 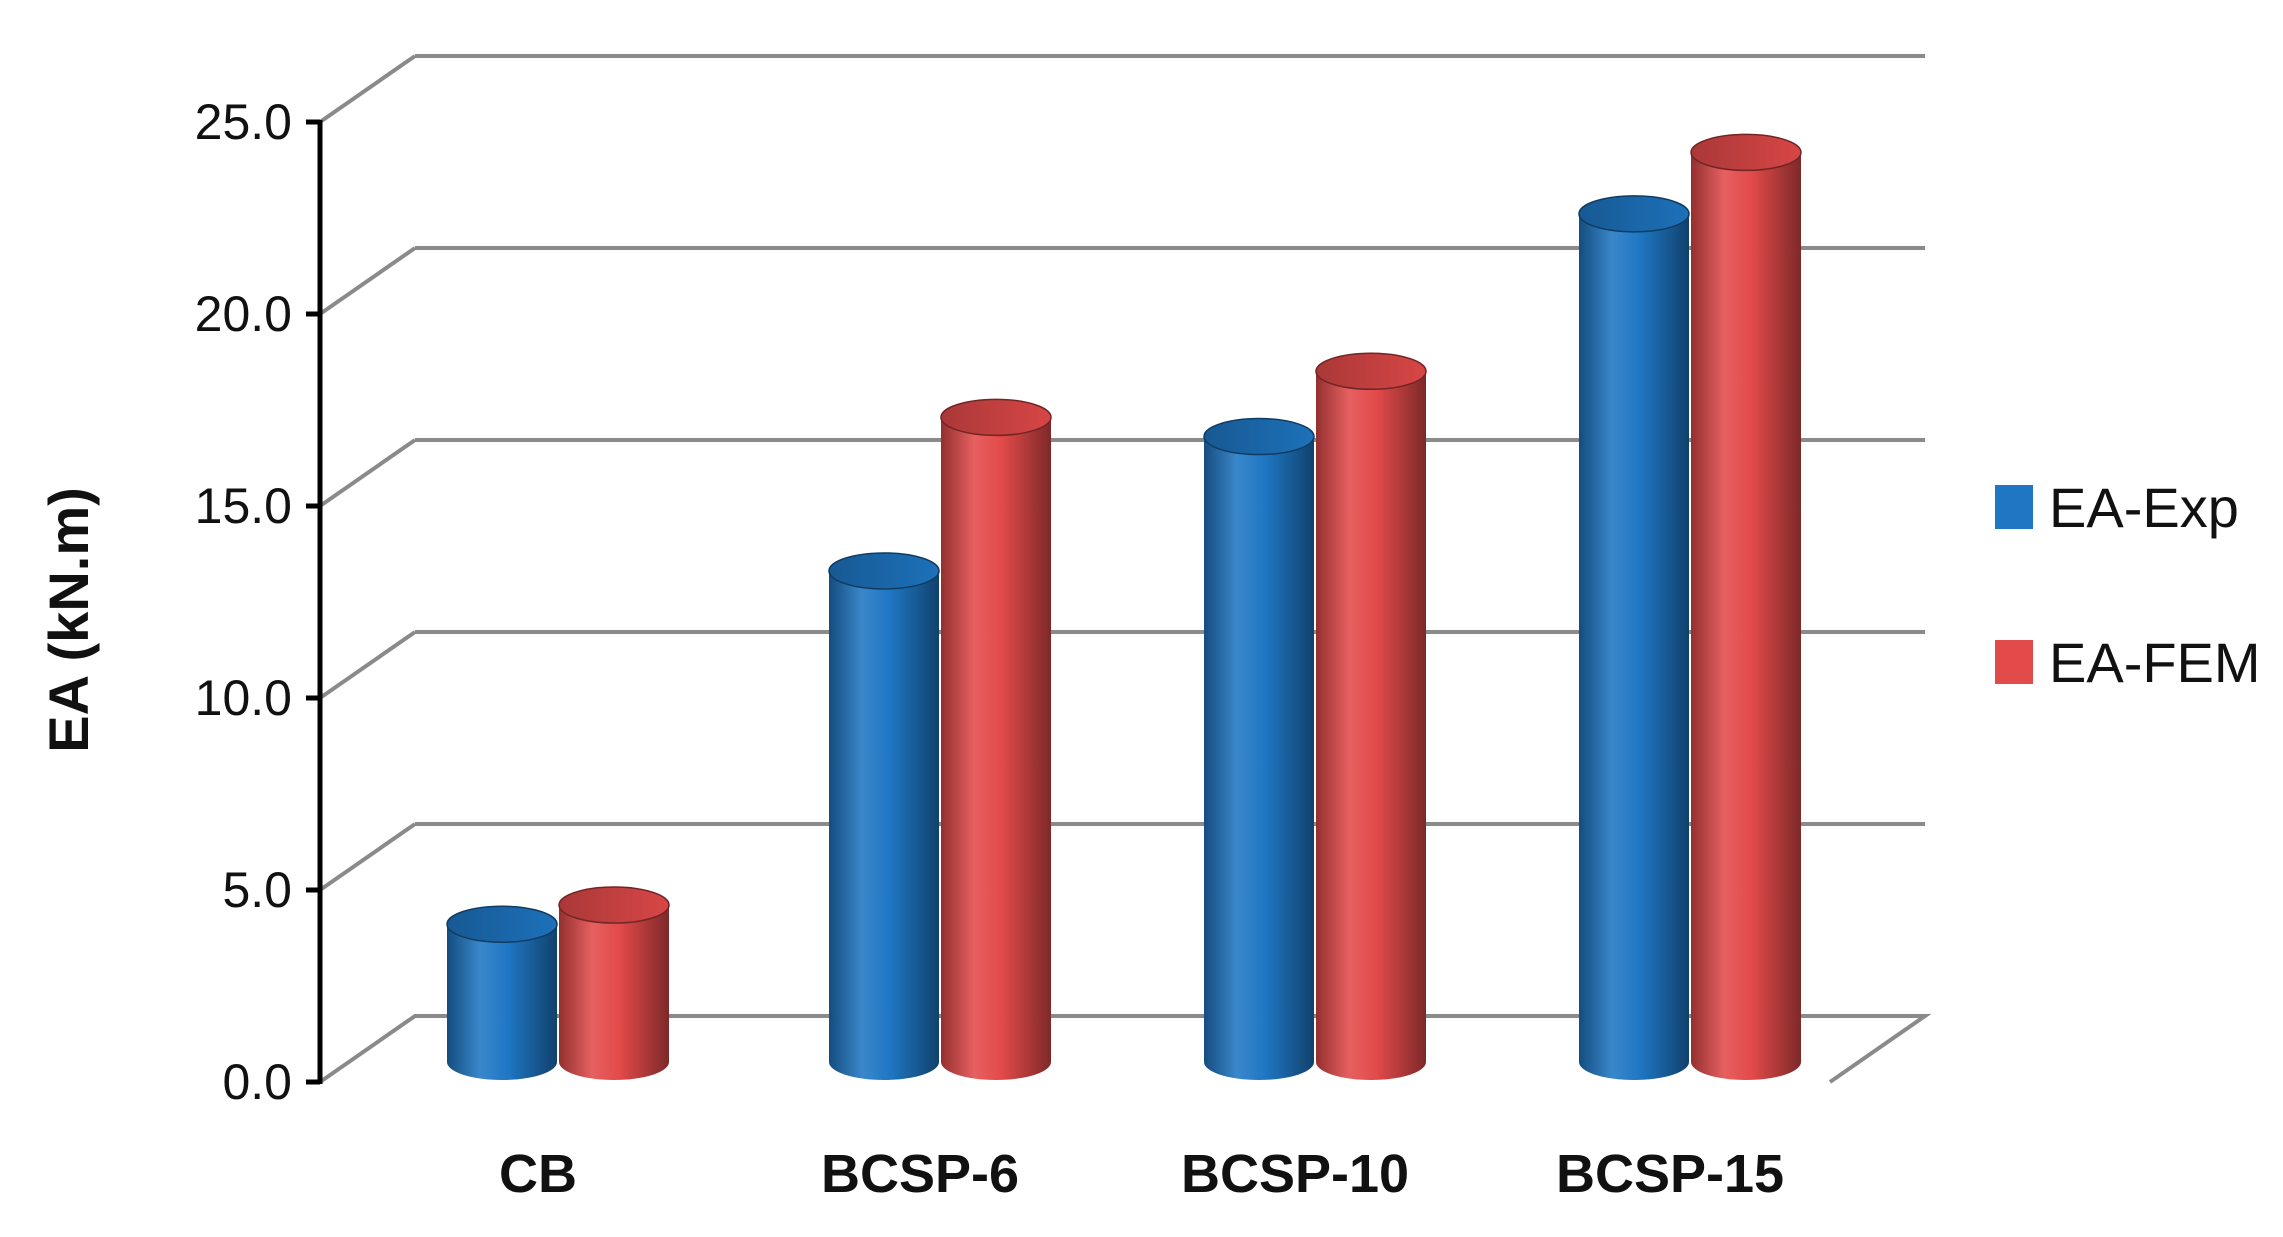 I want to click on y-tick-label: 5.0, so click(x=257, y=890).